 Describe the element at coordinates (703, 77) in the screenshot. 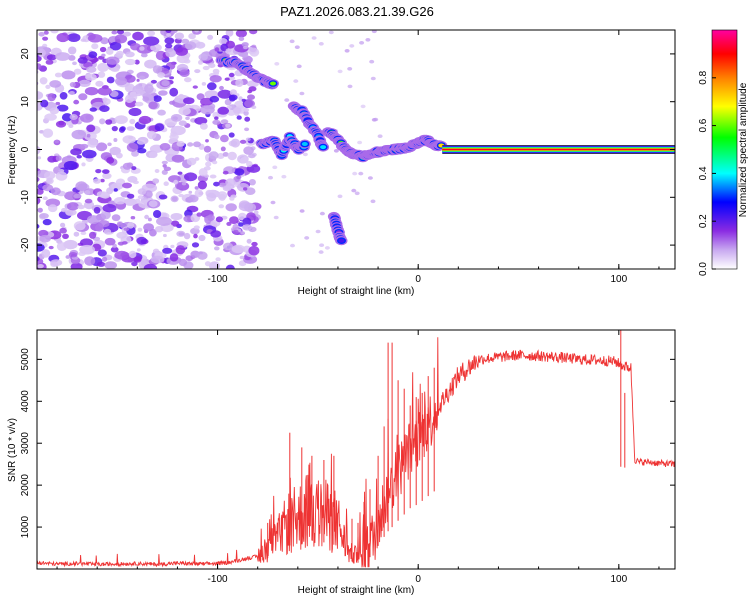

I see `colorbar-tick-label: 0.8` at that location.